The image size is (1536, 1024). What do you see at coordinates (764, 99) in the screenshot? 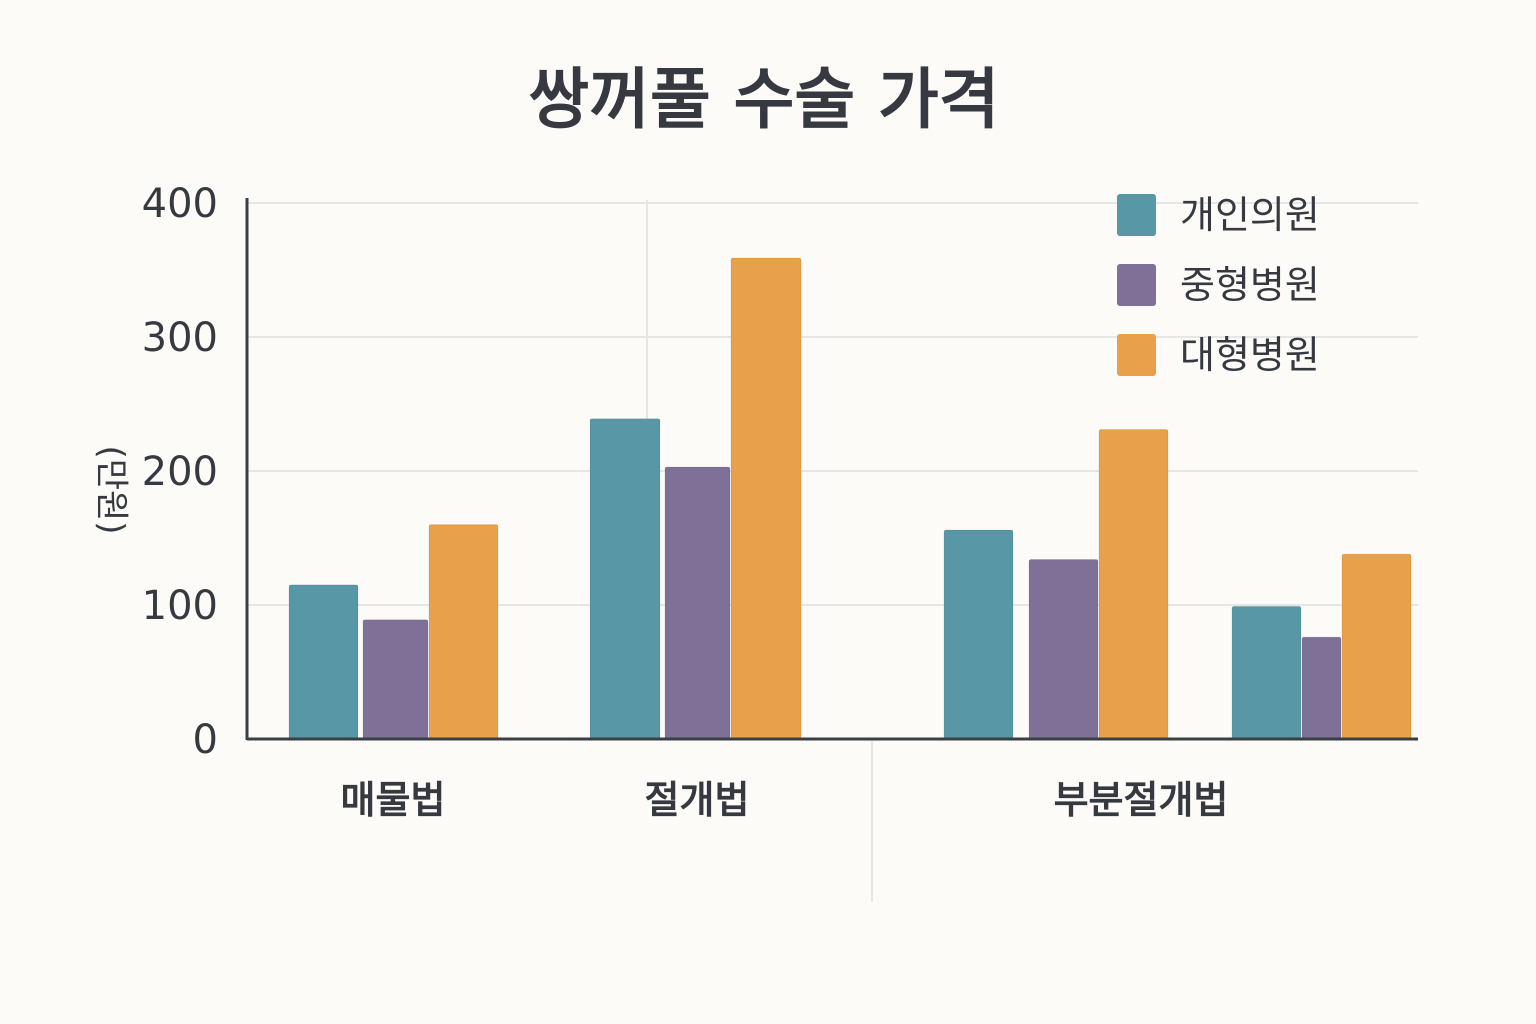
I see `chart-title: 쌍꺼풀 수술 가격` at bounding box center [764, 99].